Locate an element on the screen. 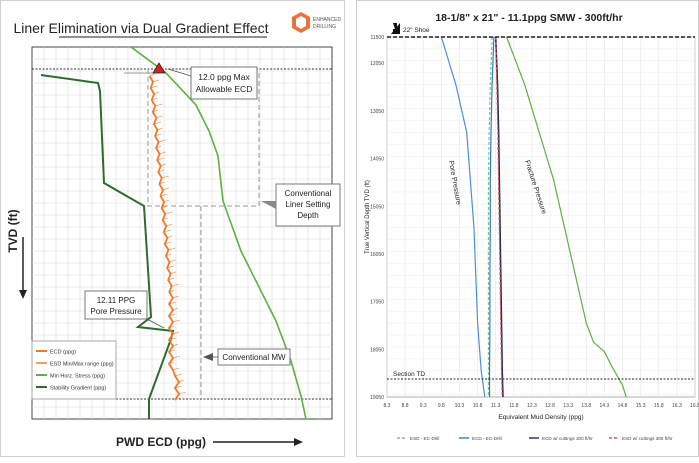  right-y-axis-label: True Vertical Depth TVD (ft) is located at coordinates (368, 217).